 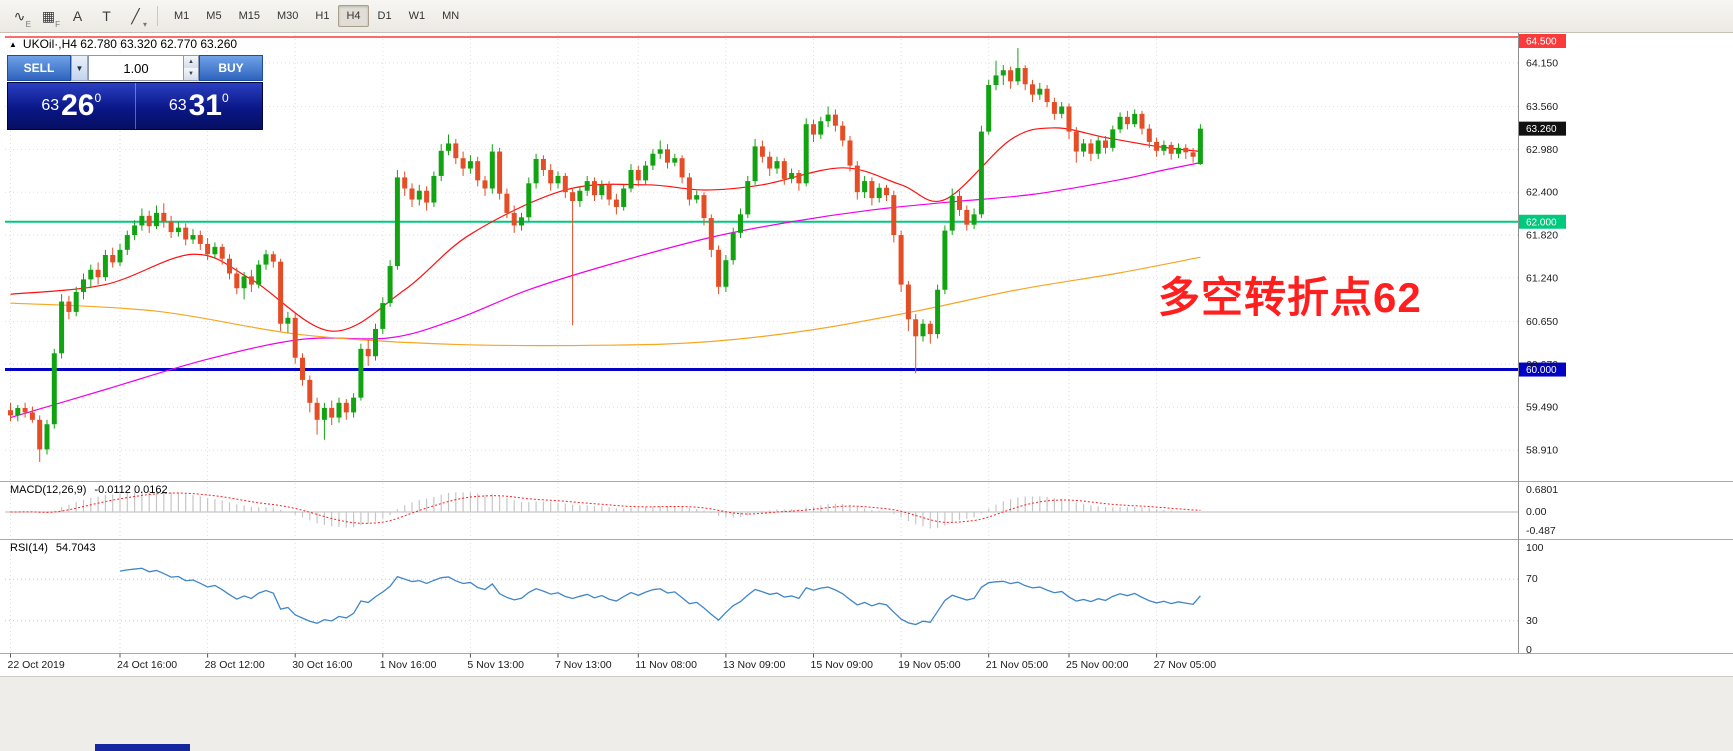 I want to click on timeframe-button-M5: M5, so click(x=214, y=16).